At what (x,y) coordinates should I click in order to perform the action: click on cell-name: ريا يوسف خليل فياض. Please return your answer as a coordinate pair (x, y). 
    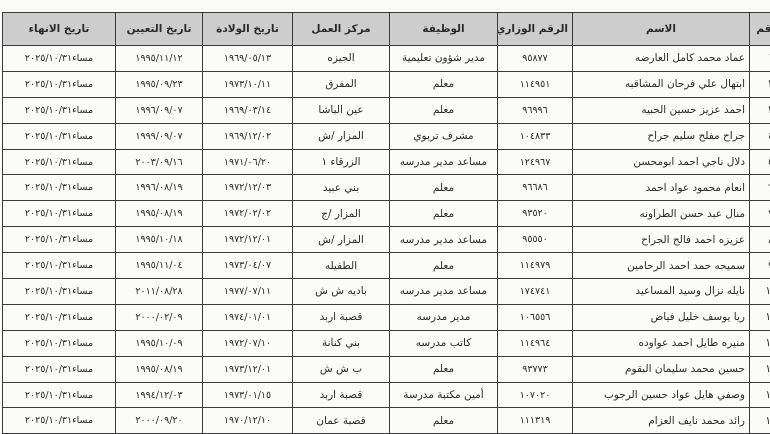
    Looking at the image, I should click on (661, 317).